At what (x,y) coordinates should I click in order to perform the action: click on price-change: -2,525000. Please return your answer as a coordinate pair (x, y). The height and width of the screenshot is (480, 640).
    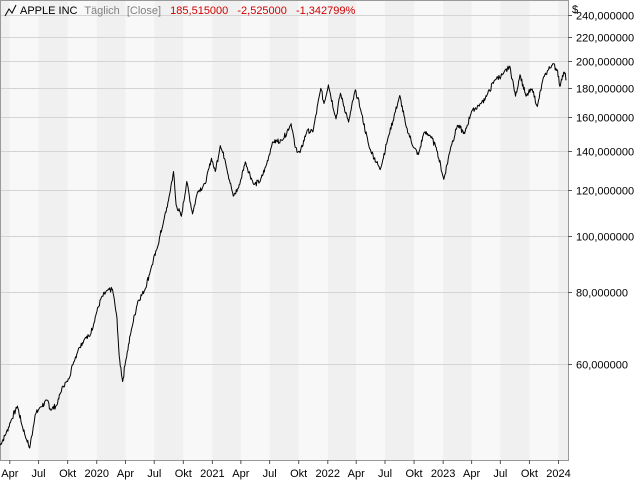
    Looking at the image, I should click on (262, 11).